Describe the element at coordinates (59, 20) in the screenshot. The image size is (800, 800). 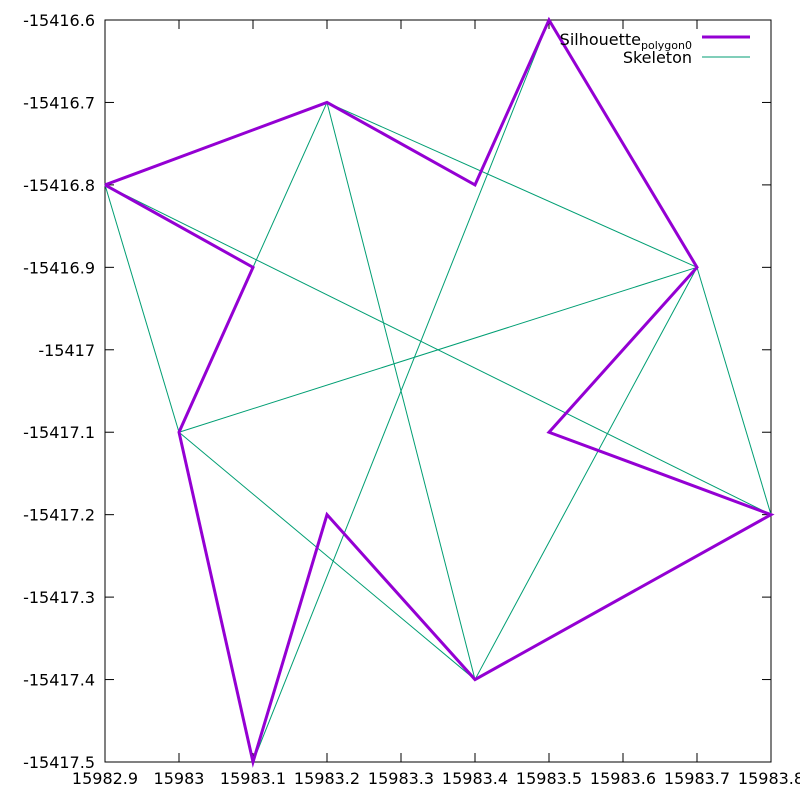
I see `y-tick-label: -15416.6` at that location.